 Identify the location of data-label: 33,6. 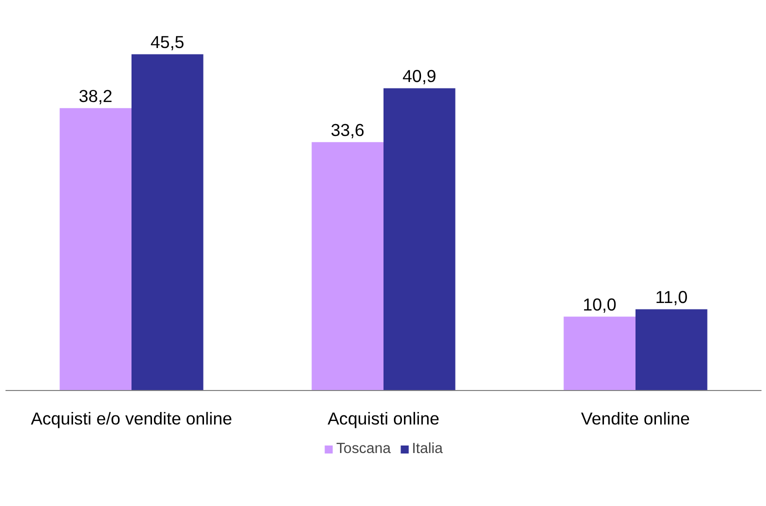
(347, 130).